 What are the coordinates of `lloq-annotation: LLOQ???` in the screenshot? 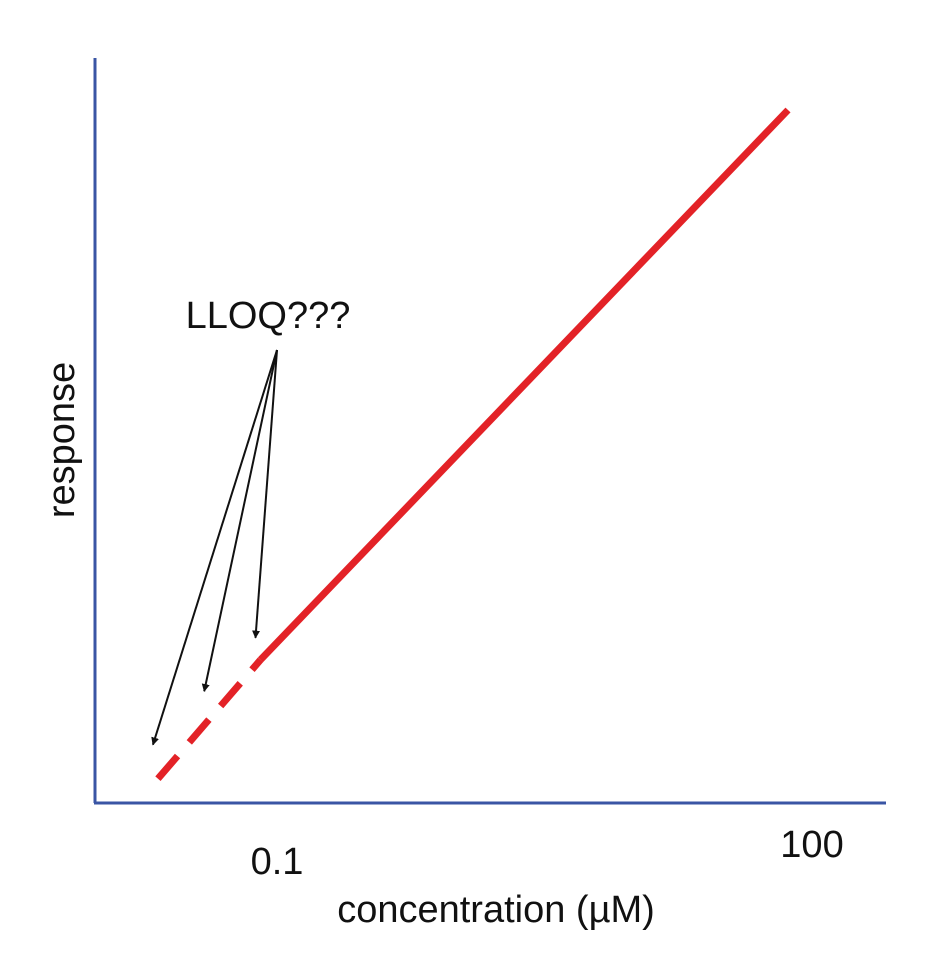 It's located at (268, 316).